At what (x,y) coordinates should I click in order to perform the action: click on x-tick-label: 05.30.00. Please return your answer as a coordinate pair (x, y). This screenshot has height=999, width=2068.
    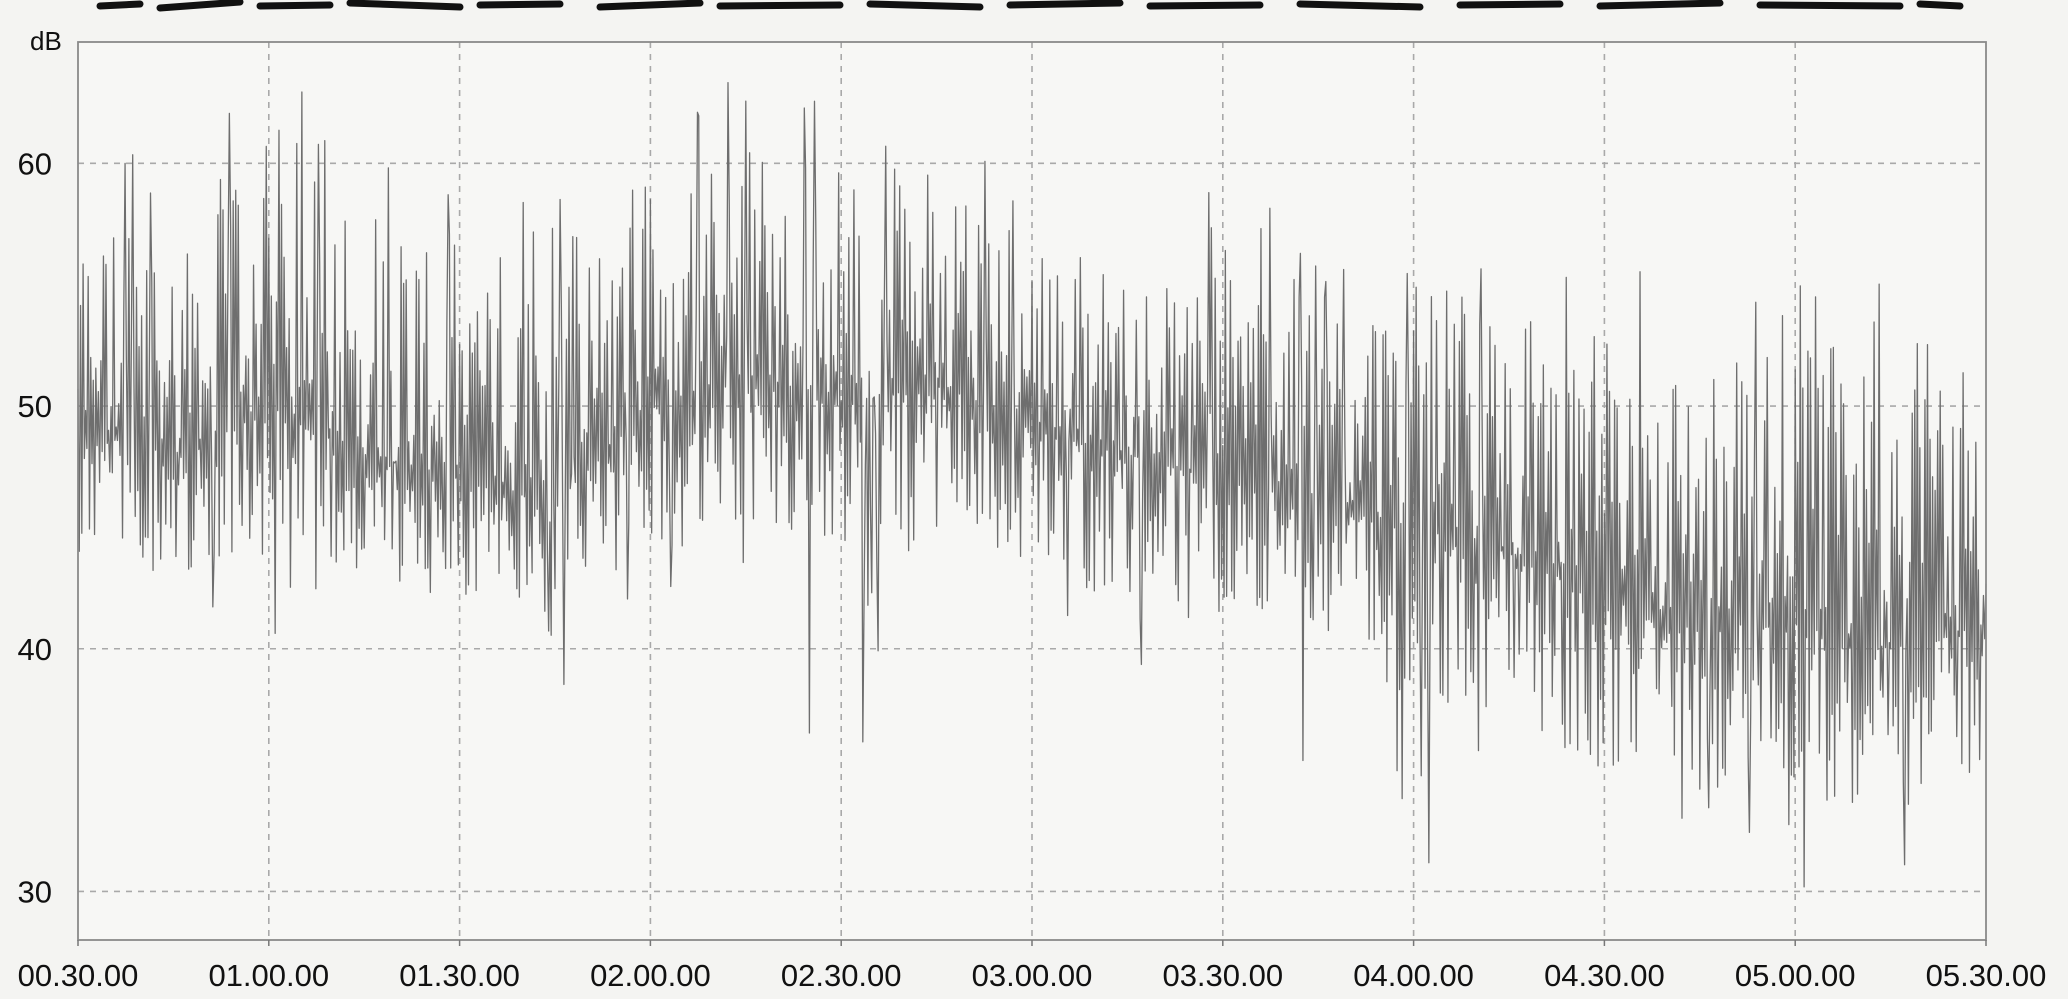
    Looking at the image, I should click on (1986, 975).